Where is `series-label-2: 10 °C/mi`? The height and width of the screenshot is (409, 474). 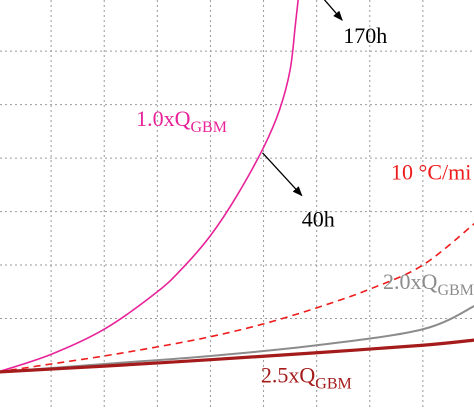 series-label-2: 10 °C/mi is located at coordinates (431, 172).